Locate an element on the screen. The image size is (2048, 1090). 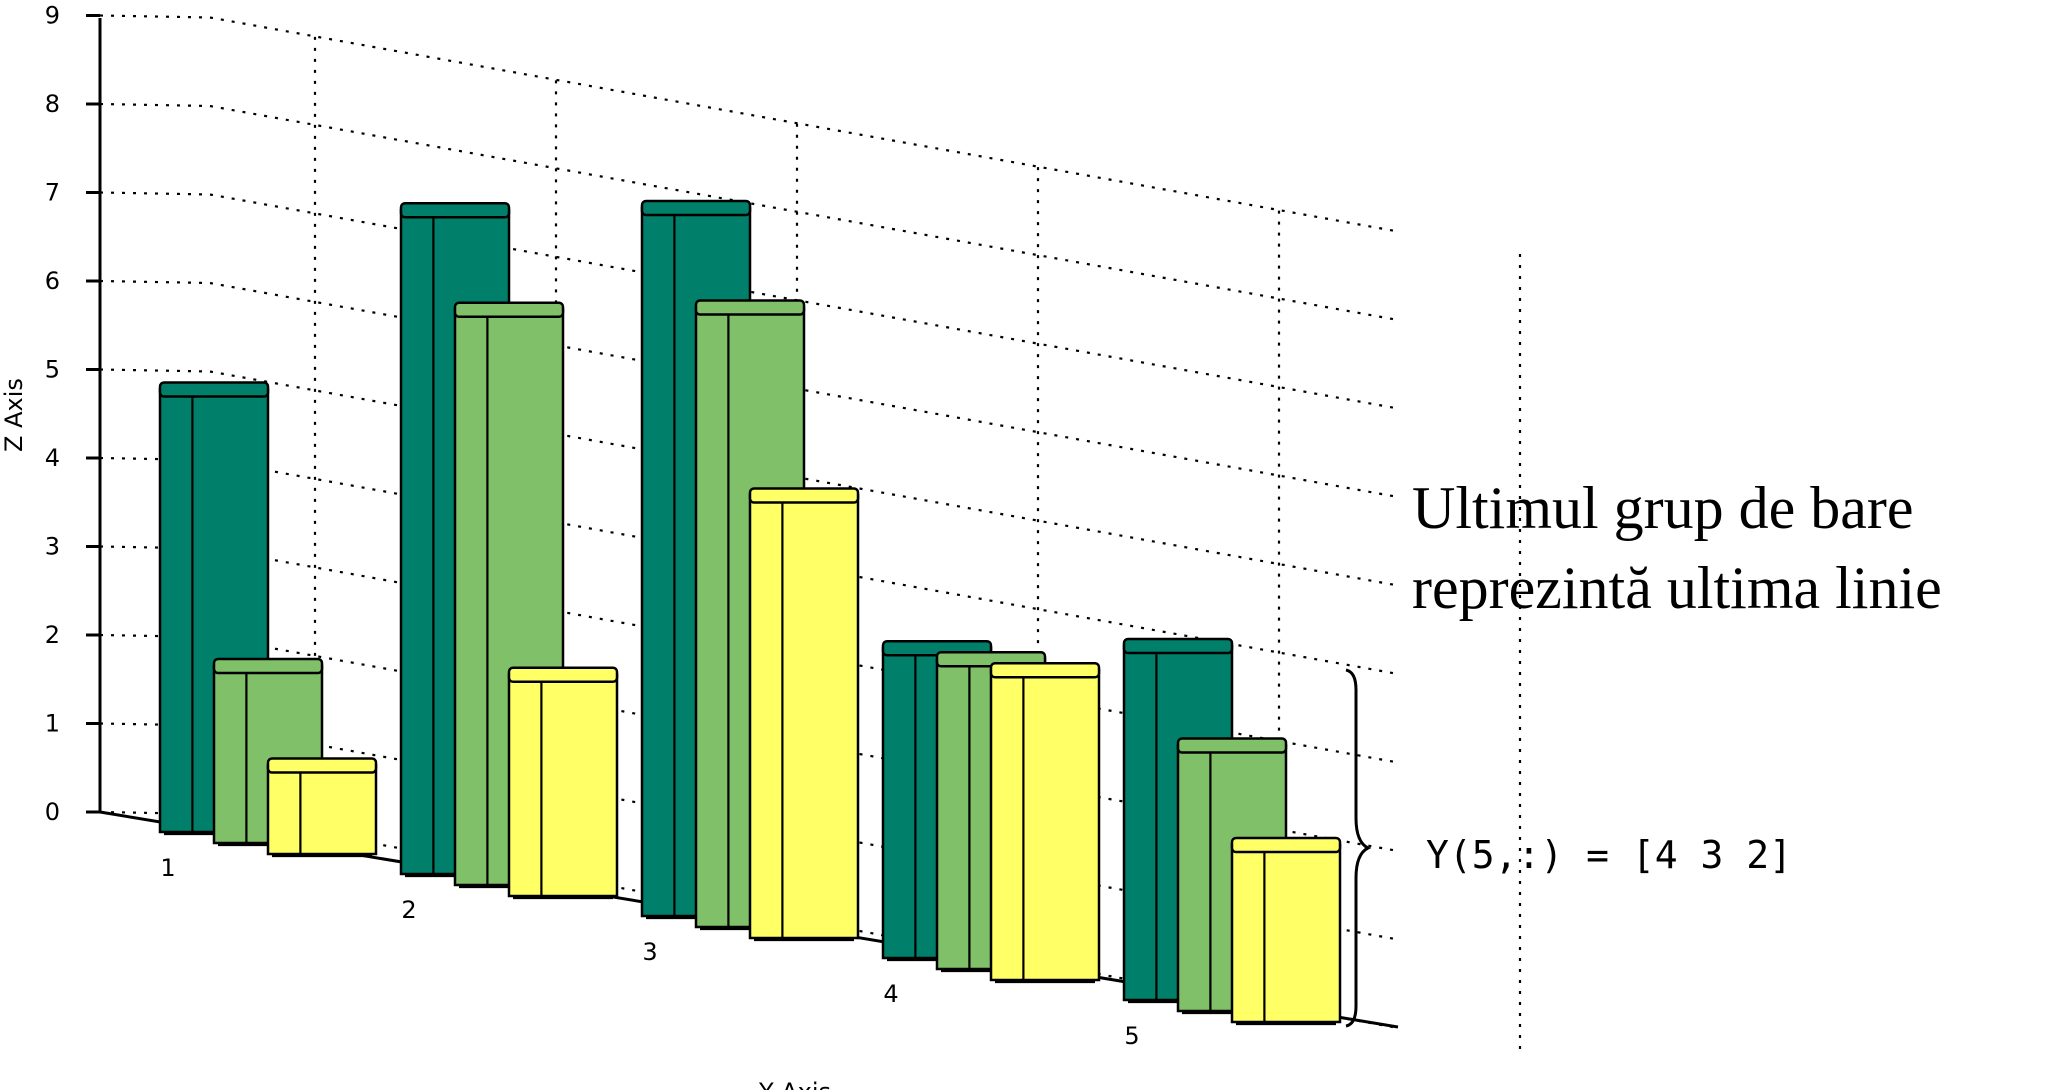
y-axis-ticks: 1 2 3 4 5 is located at coordinates (649, 952).